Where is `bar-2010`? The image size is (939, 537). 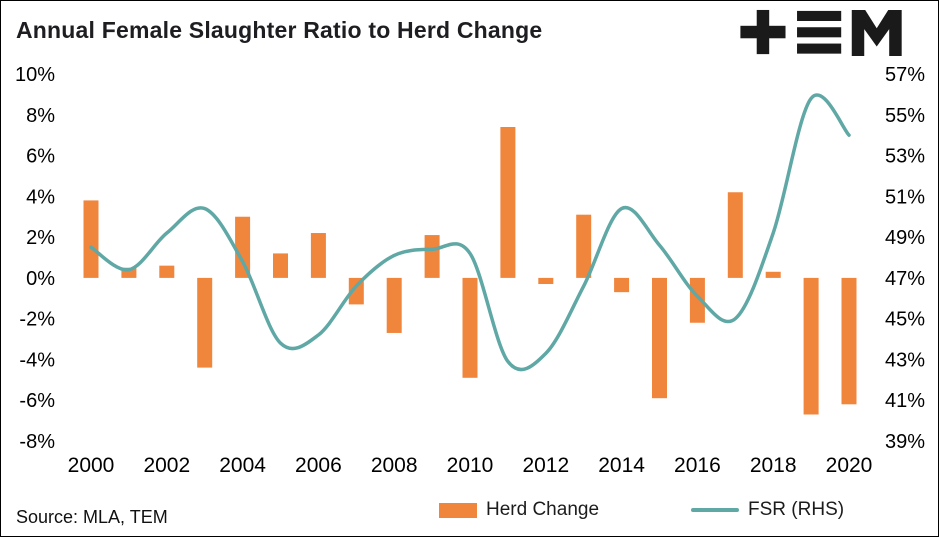
bar-2010 is located at coordinates (470, 327).